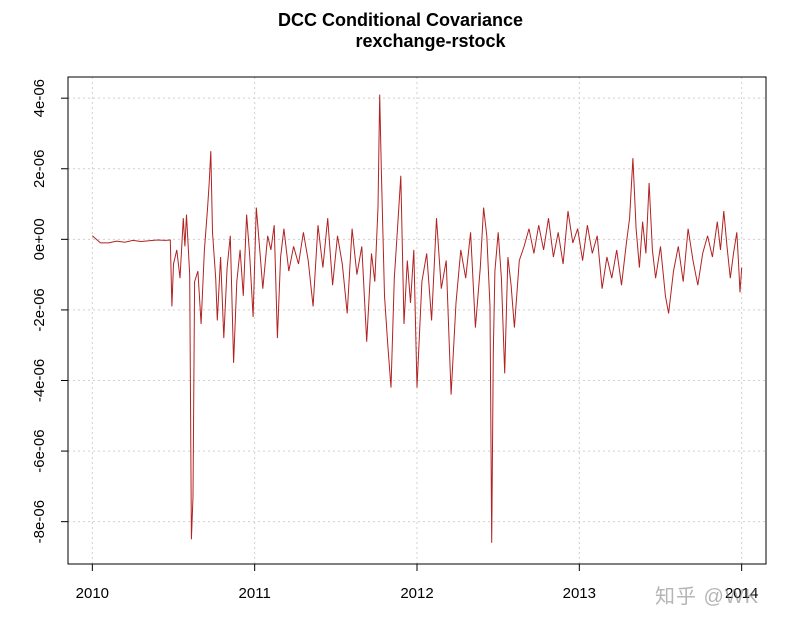  What do you see at coordinates (39, 309) in the screenshot?
I see `y-tick-label: -2e-06` at bounding box center [39, 309].